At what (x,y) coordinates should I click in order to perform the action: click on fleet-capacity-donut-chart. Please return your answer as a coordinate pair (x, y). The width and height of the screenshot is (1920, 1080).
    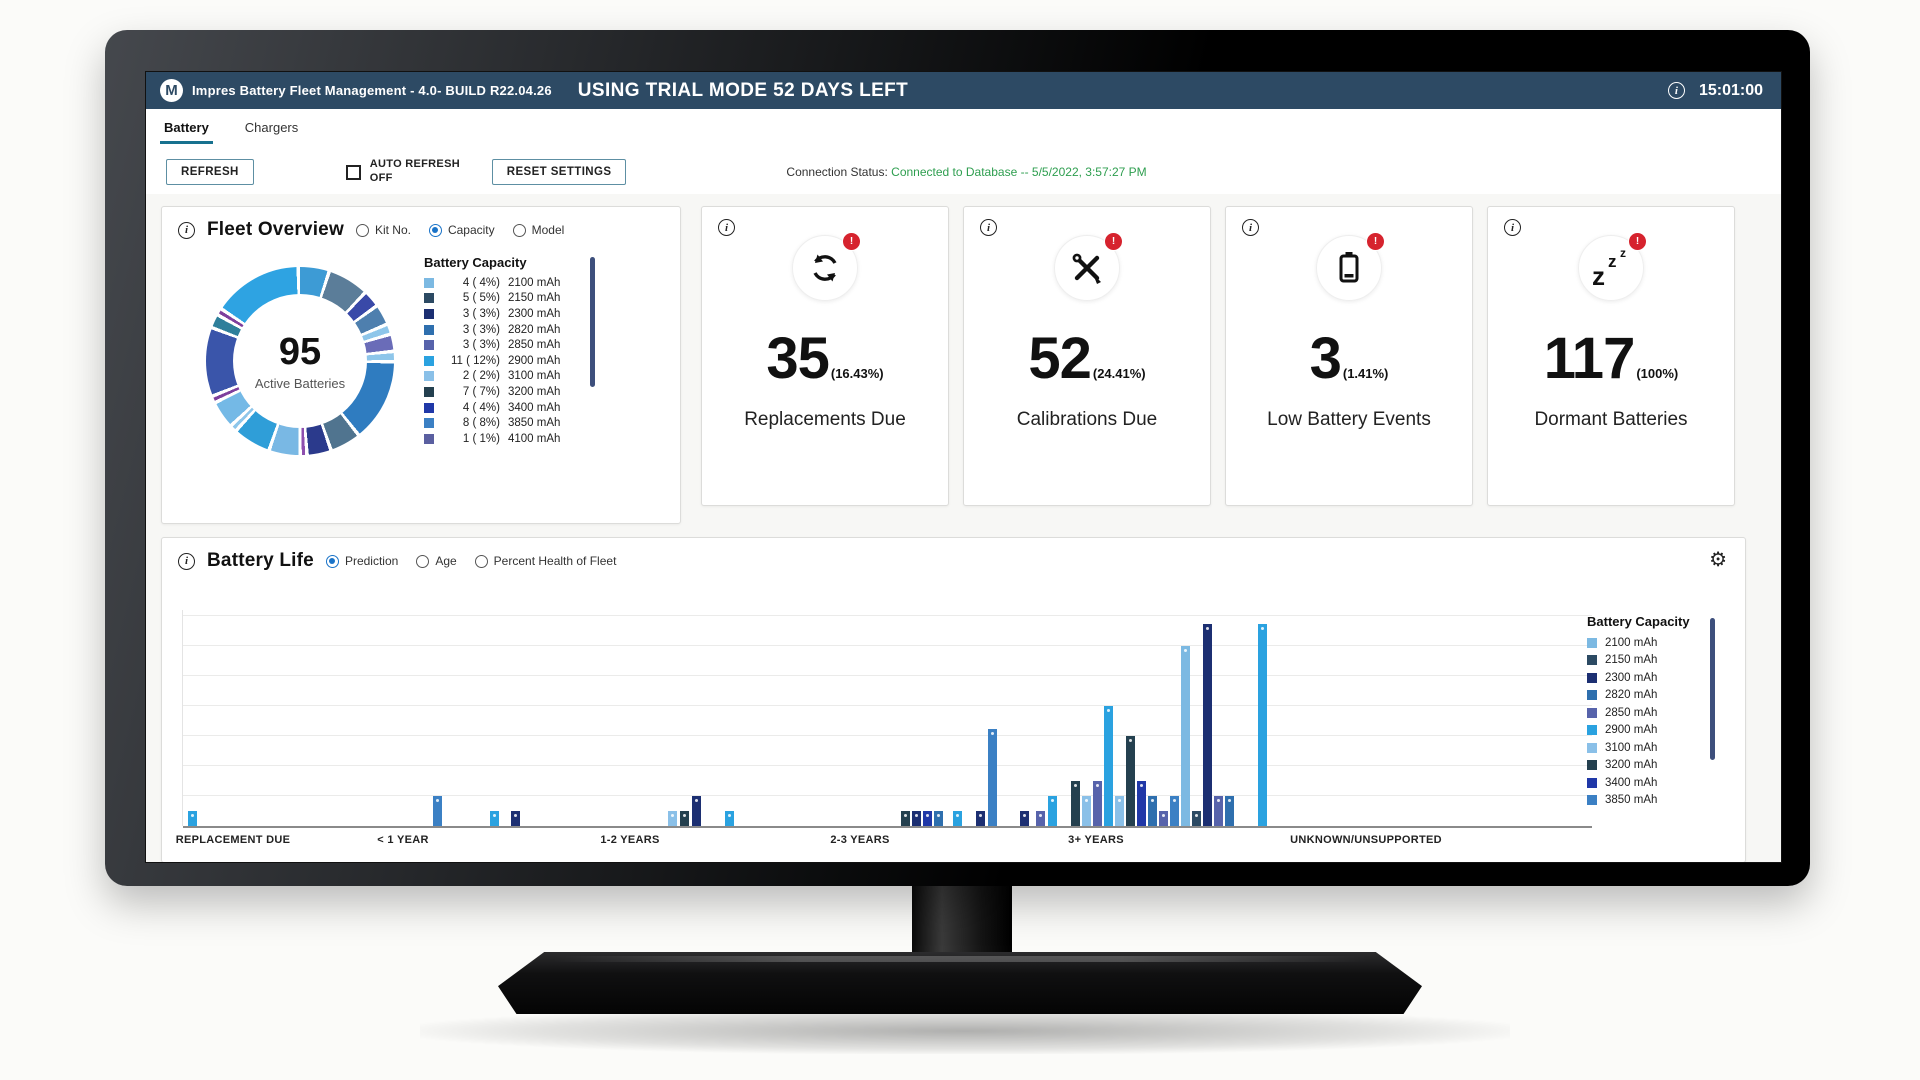
    Looking at the image, I should click on (300, 361).